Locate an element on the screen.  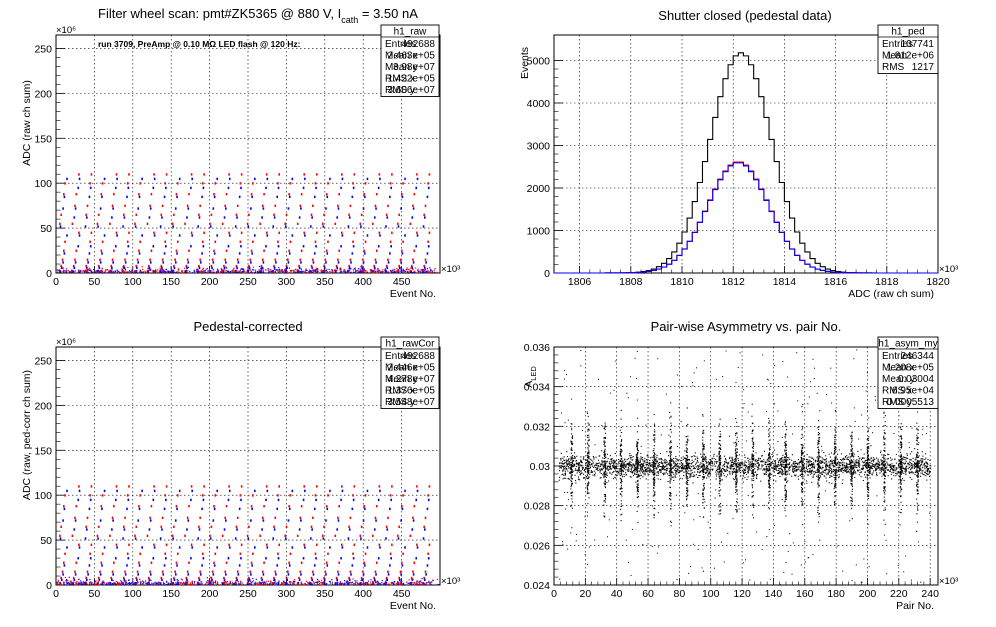
stats-value: 2.446e+05 is located at coordinates (411, 368).